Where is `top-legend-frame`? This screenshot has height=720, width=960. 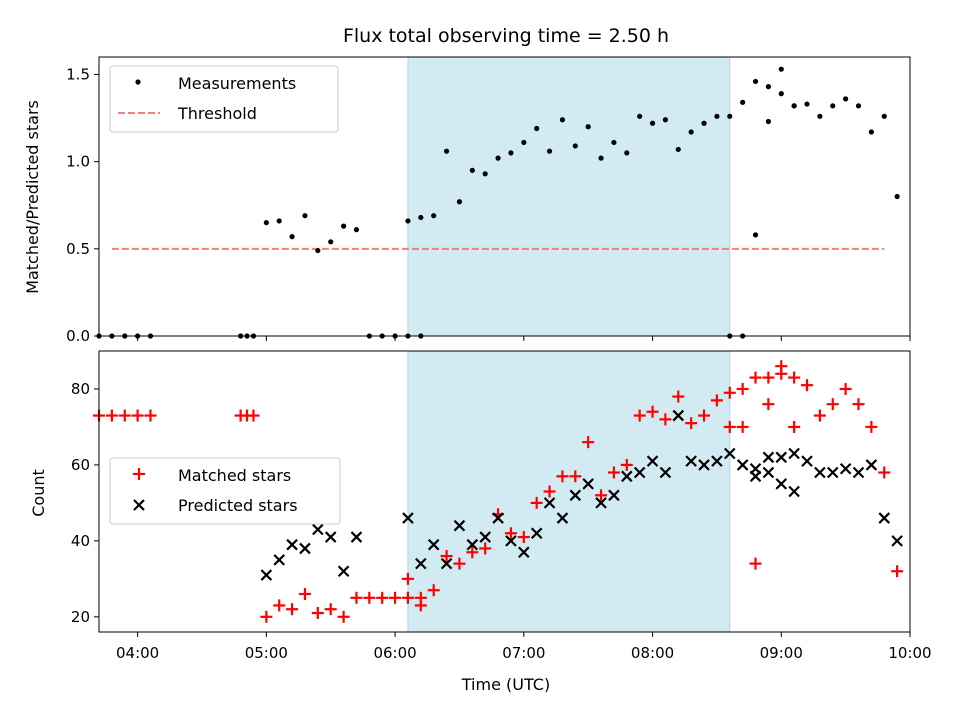 top-legend-frame is located at coordinates (224, 99).